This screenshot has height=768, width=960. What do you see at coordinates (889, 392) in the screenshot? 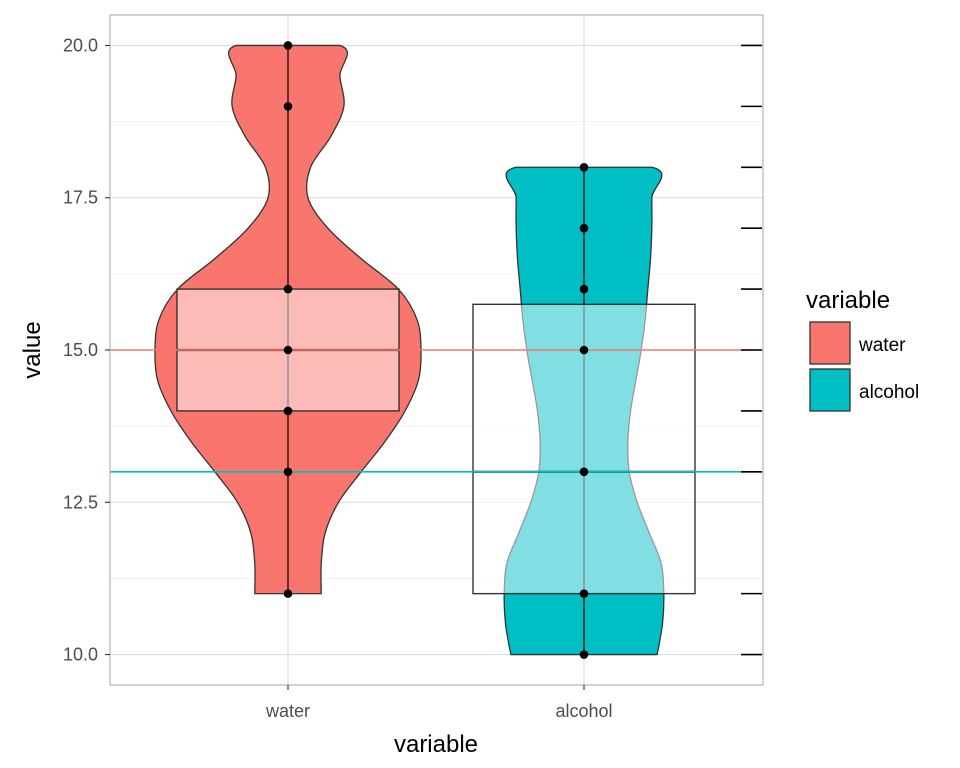
I see `legend-label-alcohol: alcohol` at bounding box center [889, 392].